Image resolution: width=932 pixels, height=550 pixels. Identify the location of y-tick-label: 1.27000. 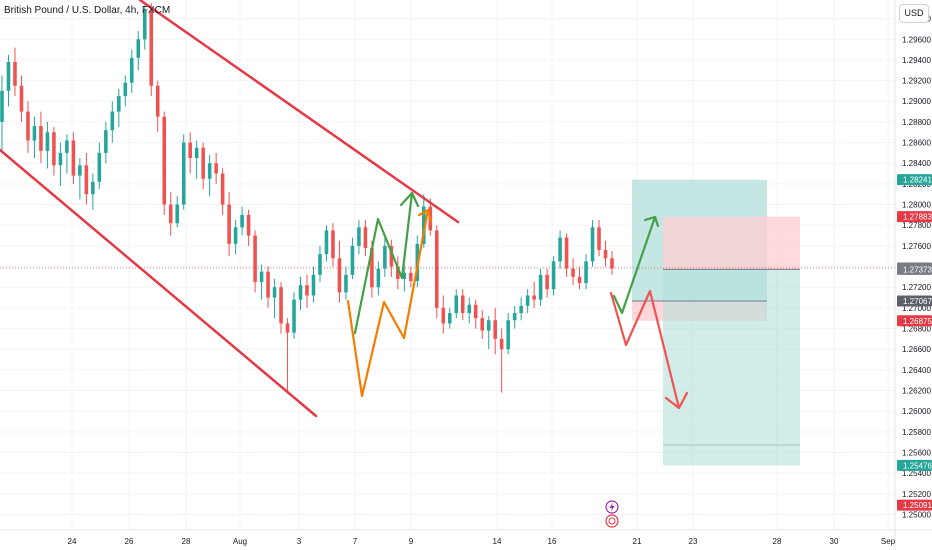
(916, 308).